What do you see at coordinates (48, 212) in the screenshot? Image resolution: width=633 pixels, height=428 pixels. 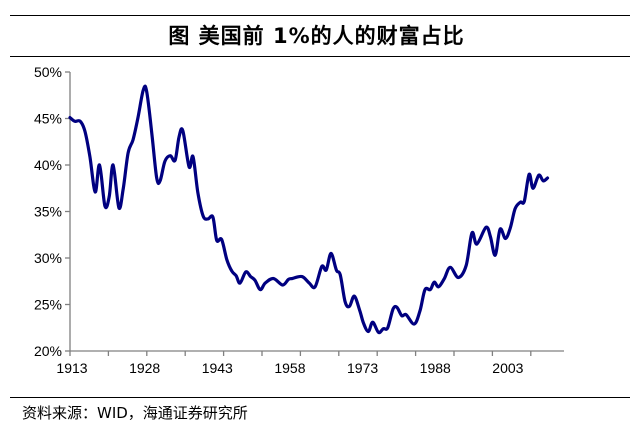 I see `y-tick-label: 35%` at bounding box center [48, 212].